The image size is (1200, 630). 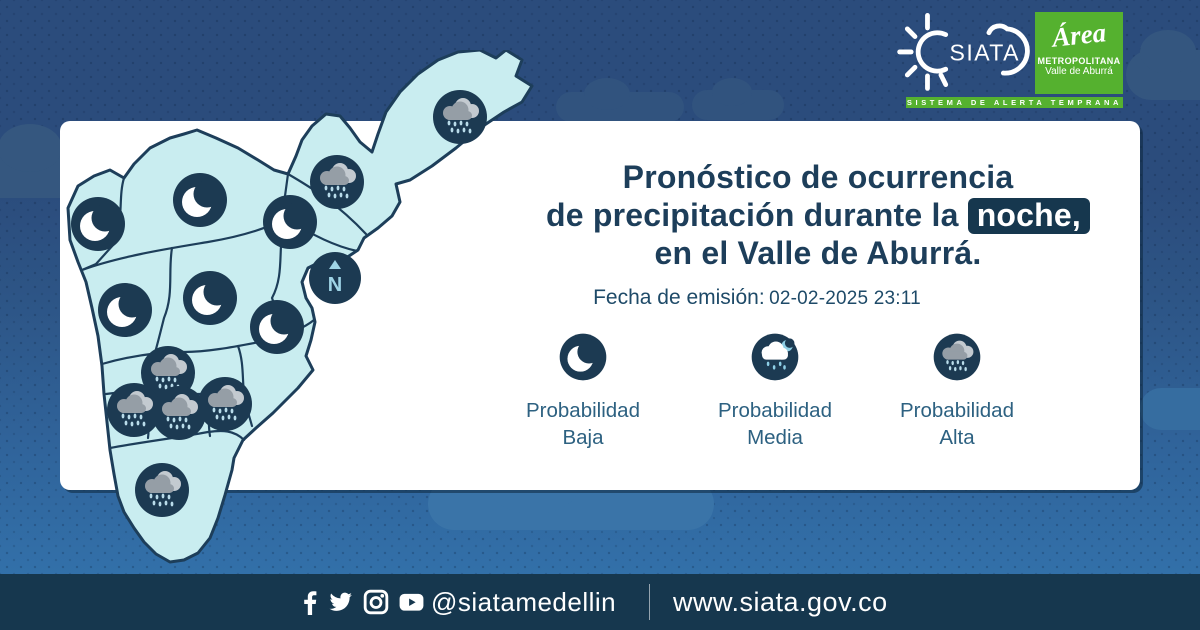 What do you see at coordinates (310, 603) in the screenshot?
I see `facebook-icon` at bounding box center [310, 603].